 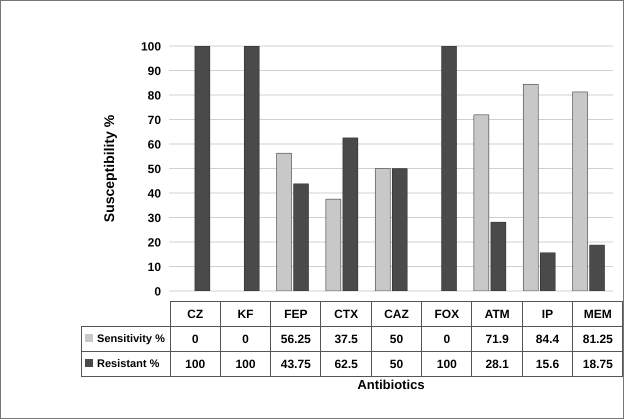 I want to click on y-tick-label: 0, so click(x=158, y=291).